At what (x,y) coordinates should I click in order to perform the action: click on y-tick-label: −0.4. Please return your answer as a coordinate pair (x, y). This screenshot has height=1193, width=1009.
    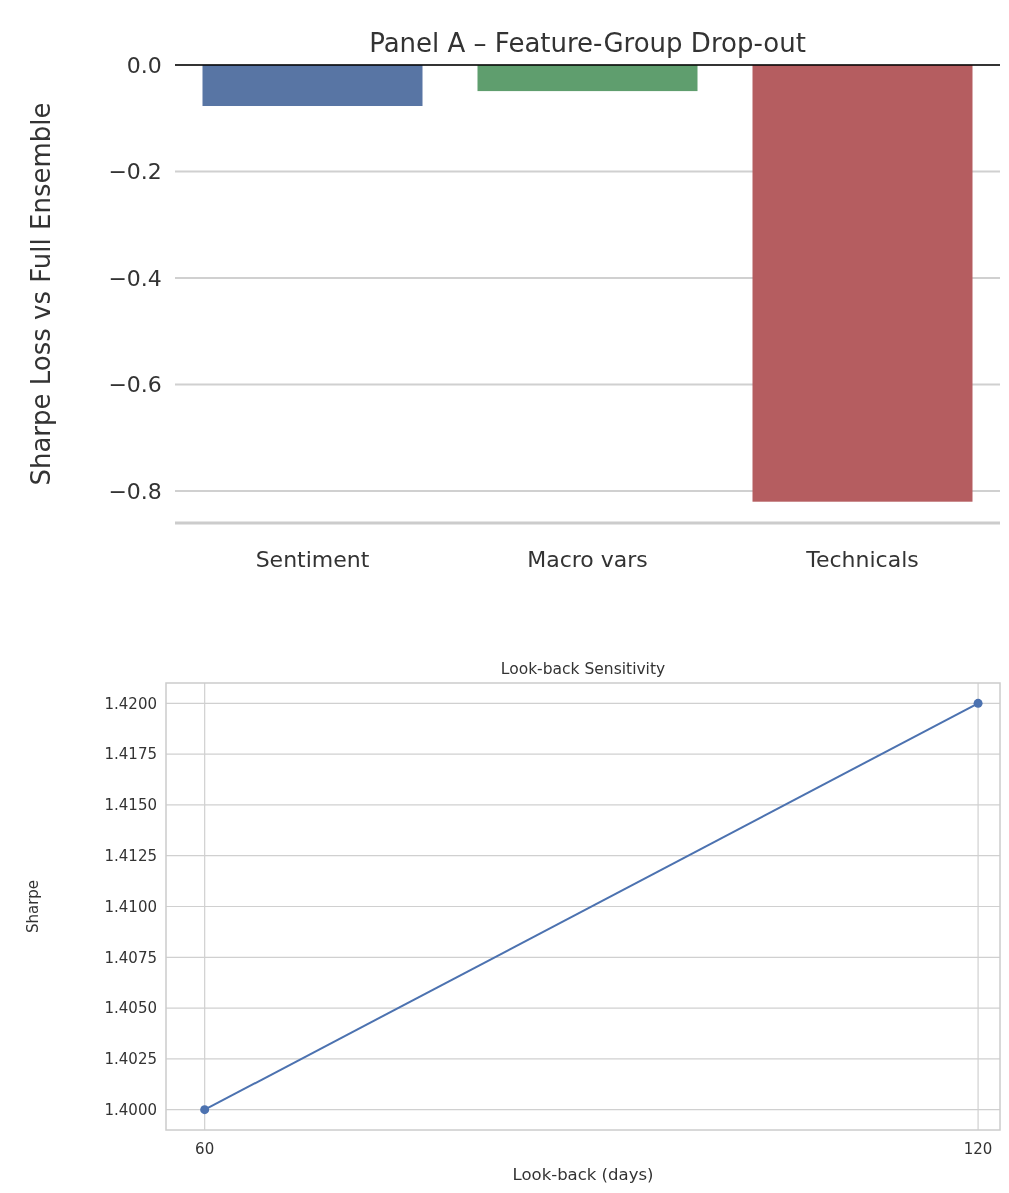
    Looking at the image, I should click on (135, 278).